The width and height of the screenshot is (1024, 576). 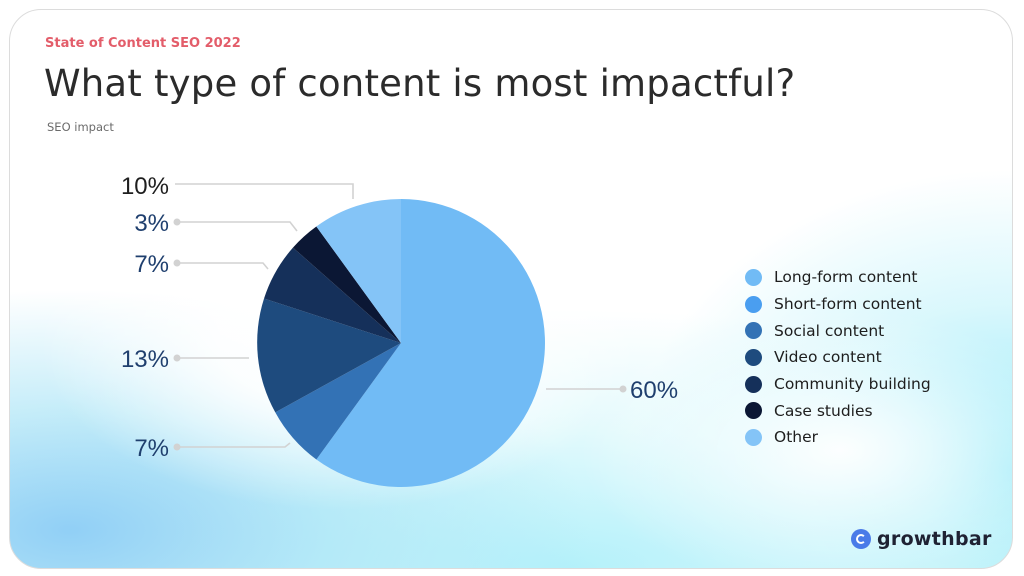 I want to click on legend-item-long-form: Long-form content, so click(x=838, y=277).